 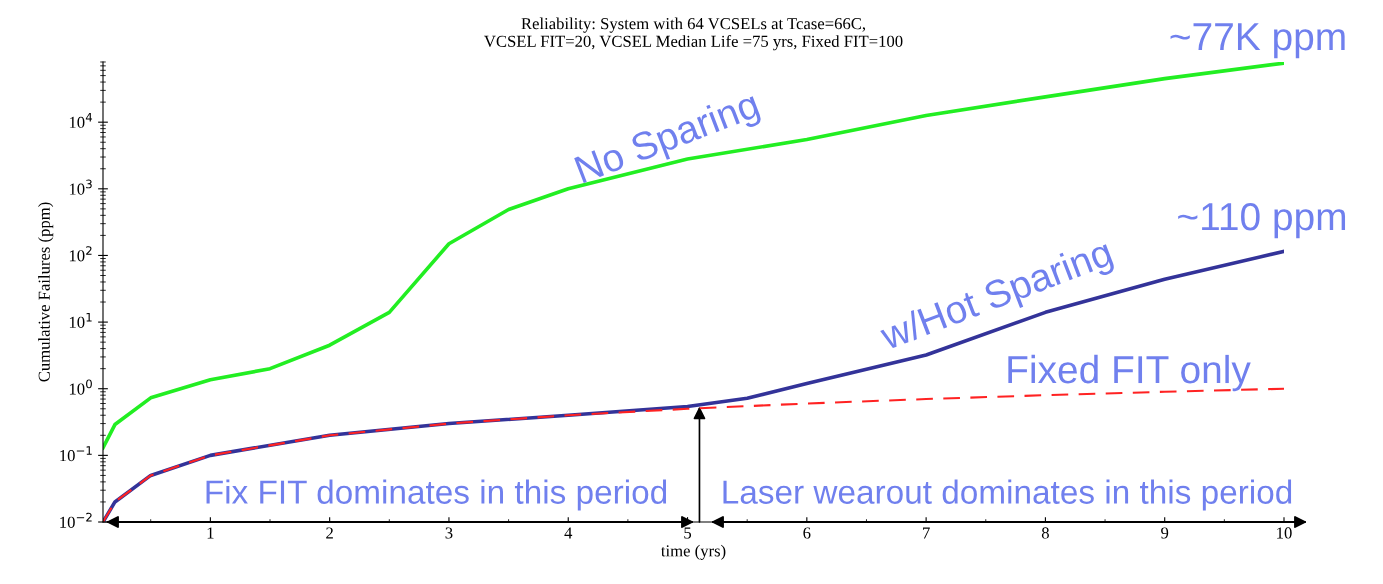 I want to click on annotation: Fixed FIT only, so click(x=1129, y=373).